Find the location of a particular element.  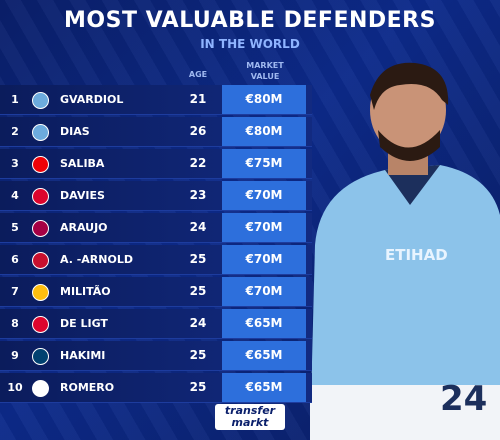

table-row: 6 A. -ARNOLD 25 €70M is located at coordinates (156, 260).